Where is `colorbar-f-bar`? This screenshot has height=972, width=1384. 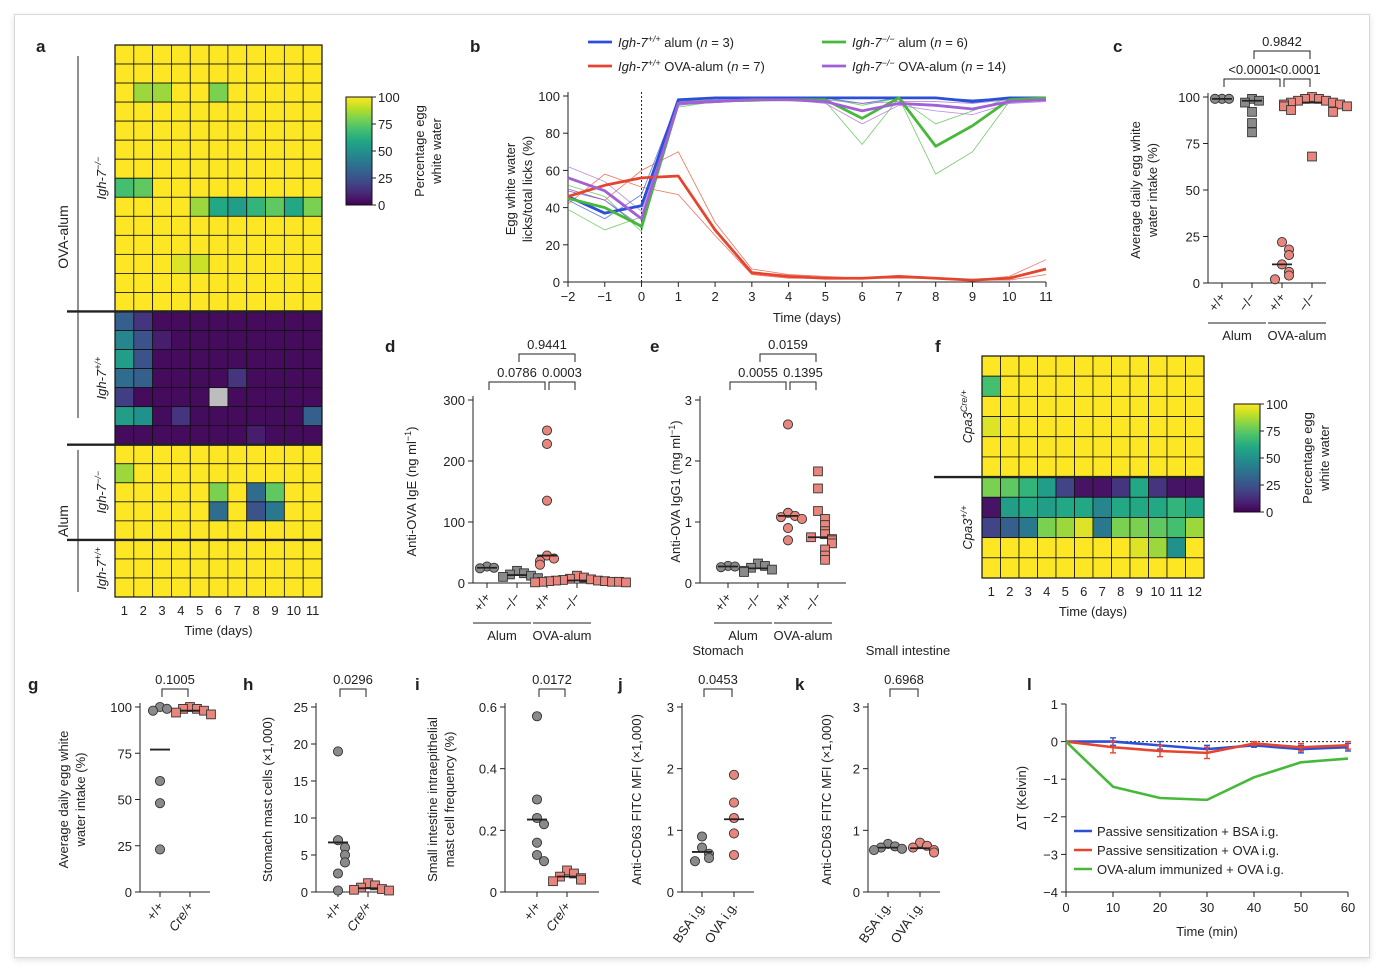 colorbar-f-bar is located at coordinates (1247, 458).